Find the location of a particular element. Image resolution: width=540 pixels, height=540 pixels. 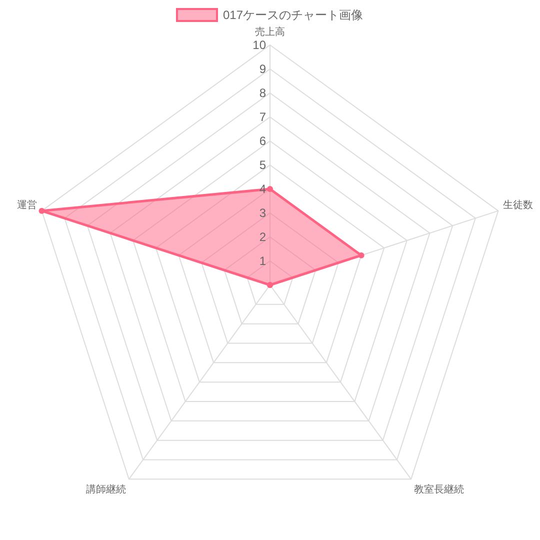

tick-label: 9 is located at coordinates (262, 69).